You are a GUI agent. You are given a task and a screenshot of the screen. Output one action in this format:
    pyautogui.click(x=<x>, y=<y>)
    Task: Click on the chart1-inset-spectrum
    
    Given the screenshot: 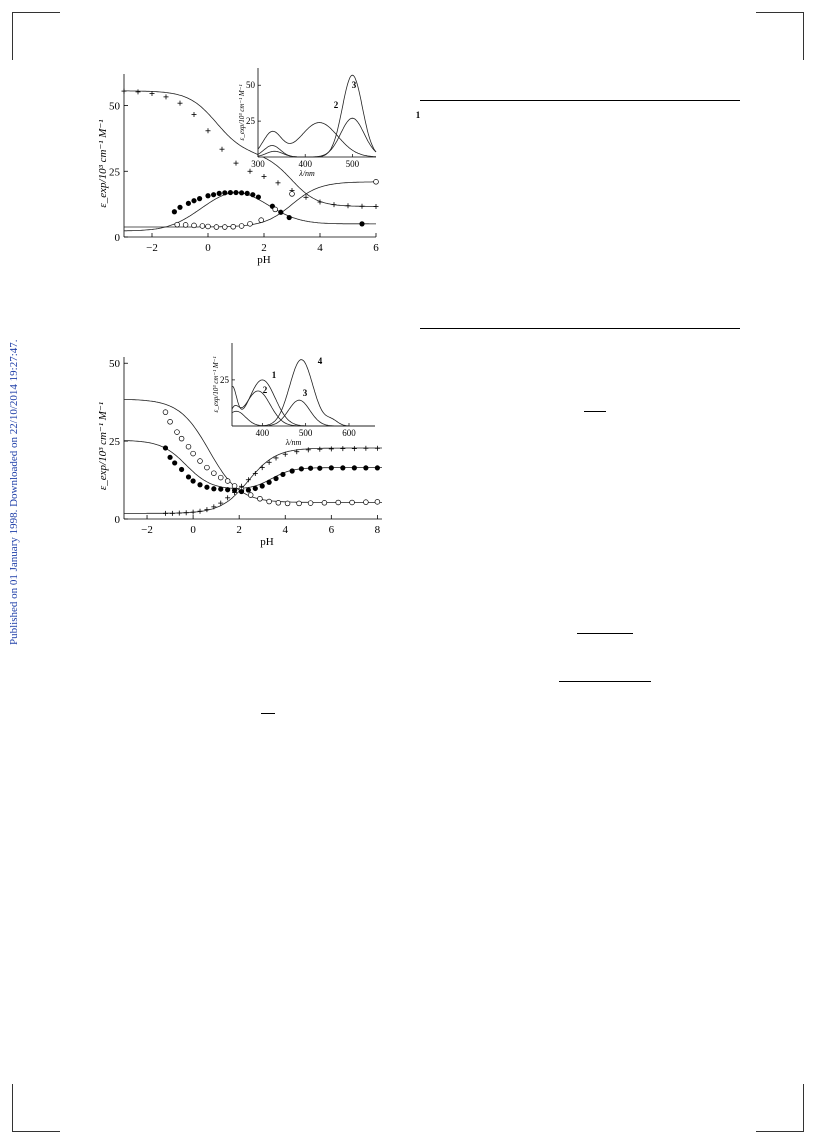 What is the action you would take?
    pyautogui.click(x=317, y=116)
    